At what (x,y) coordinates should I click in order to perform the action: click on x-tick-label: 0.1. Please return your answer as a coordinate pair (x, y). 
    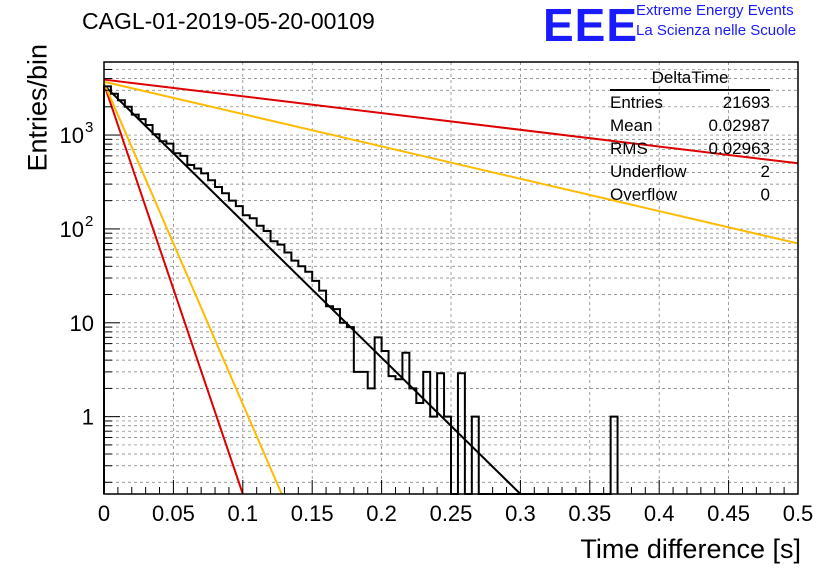
    Looking at the image, I should click on (243, 513).